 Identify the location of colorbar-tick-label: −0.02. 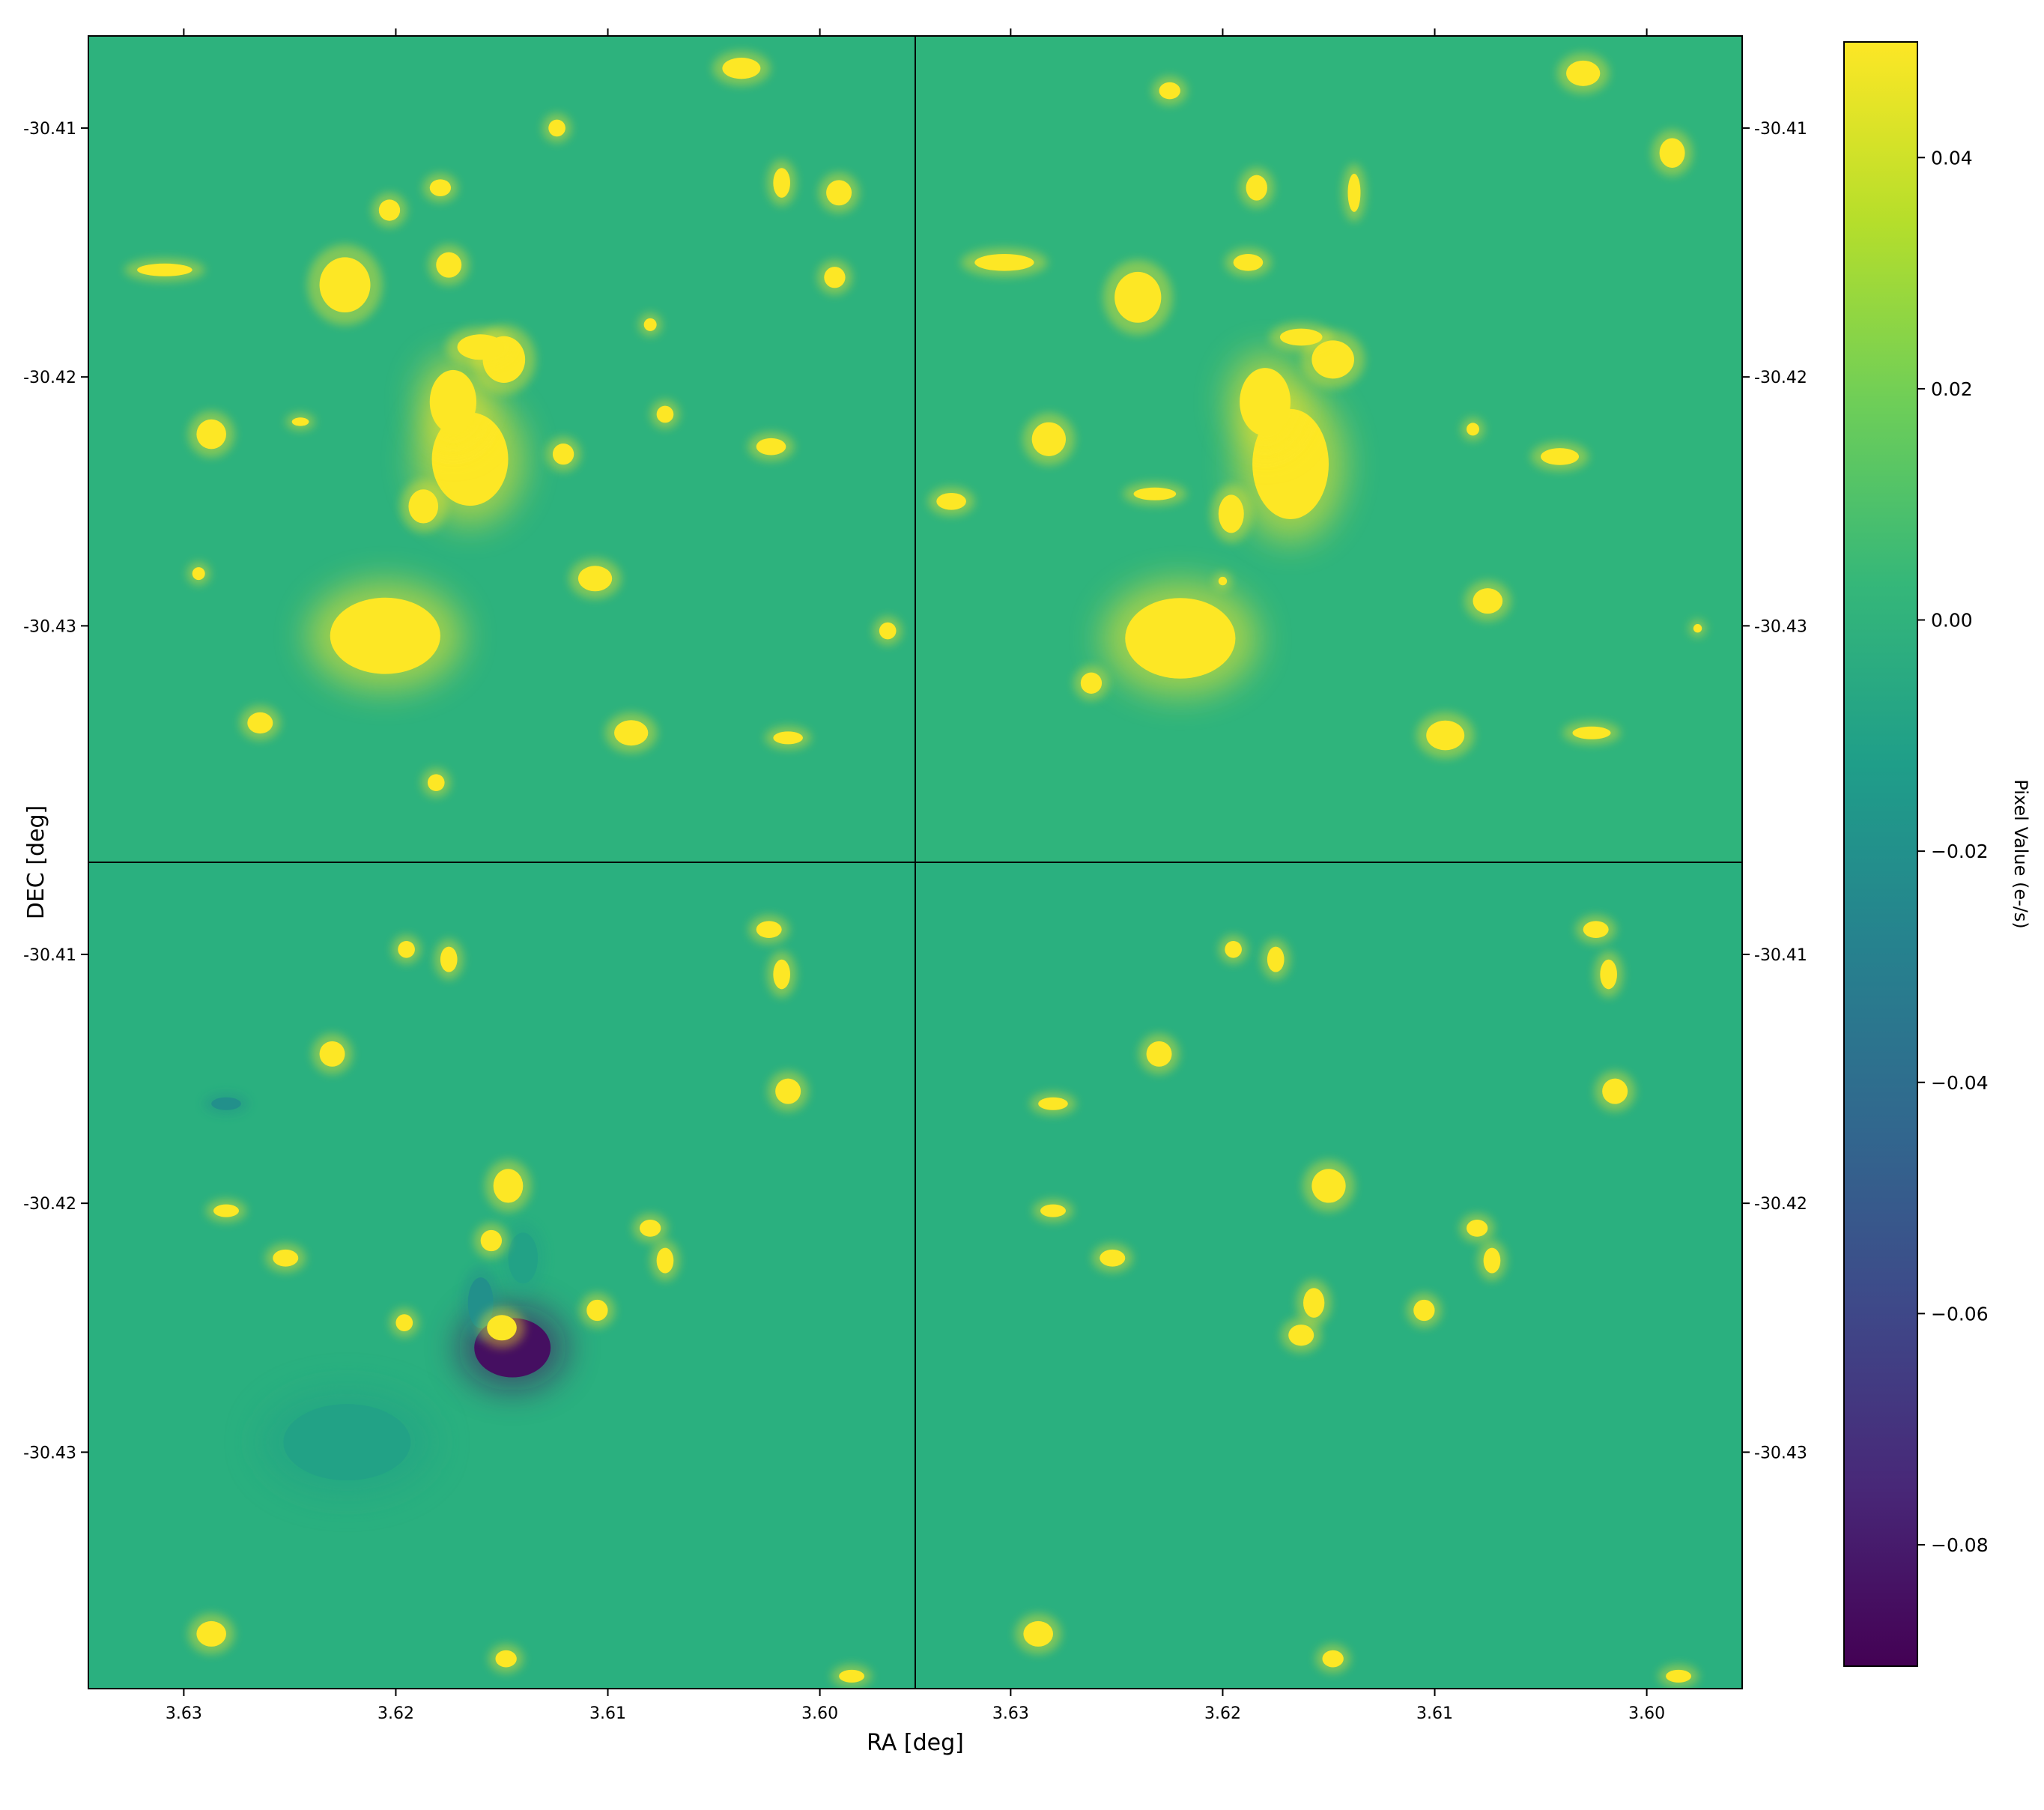
(1960, 851).